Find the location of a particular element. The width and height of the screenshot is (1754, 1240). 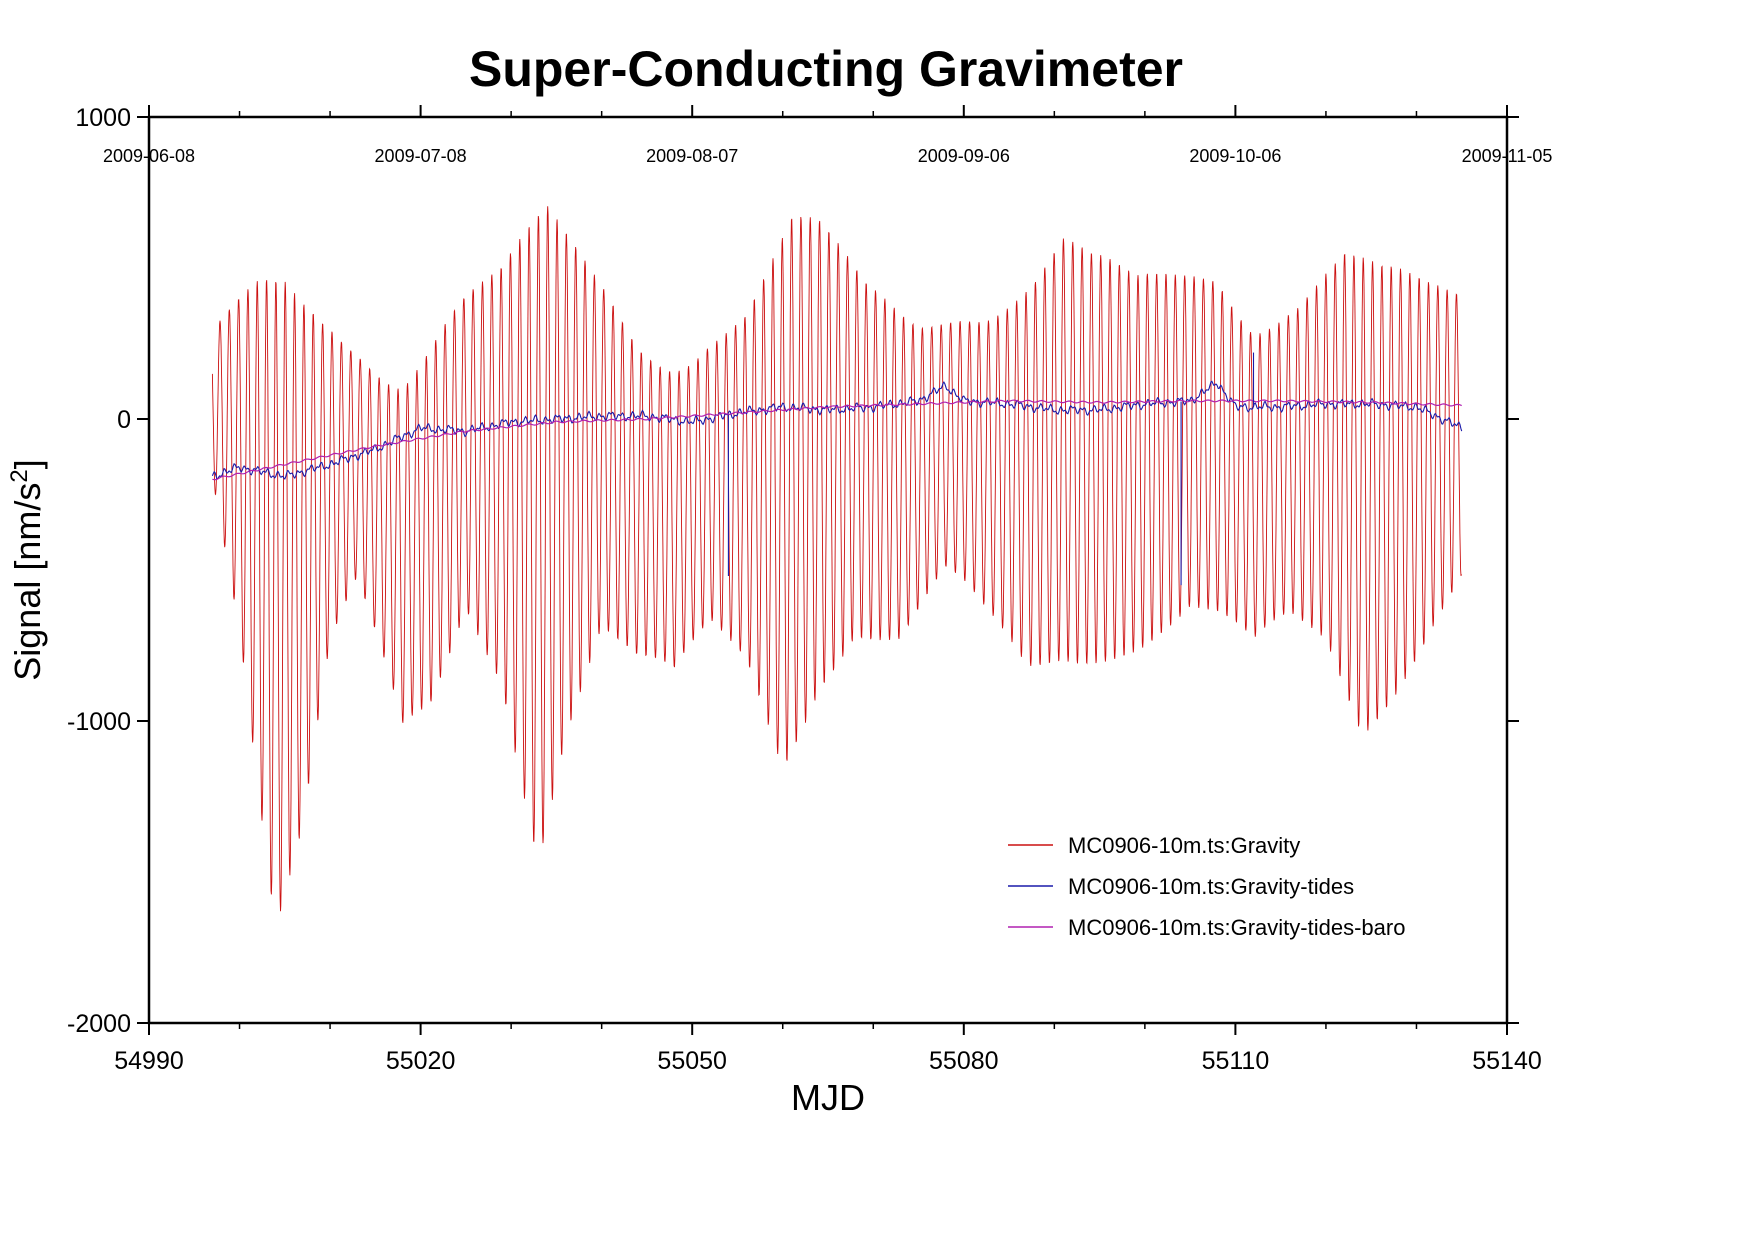

date-tick-label: 2009-07-08 is located at coordinates (421, 156).